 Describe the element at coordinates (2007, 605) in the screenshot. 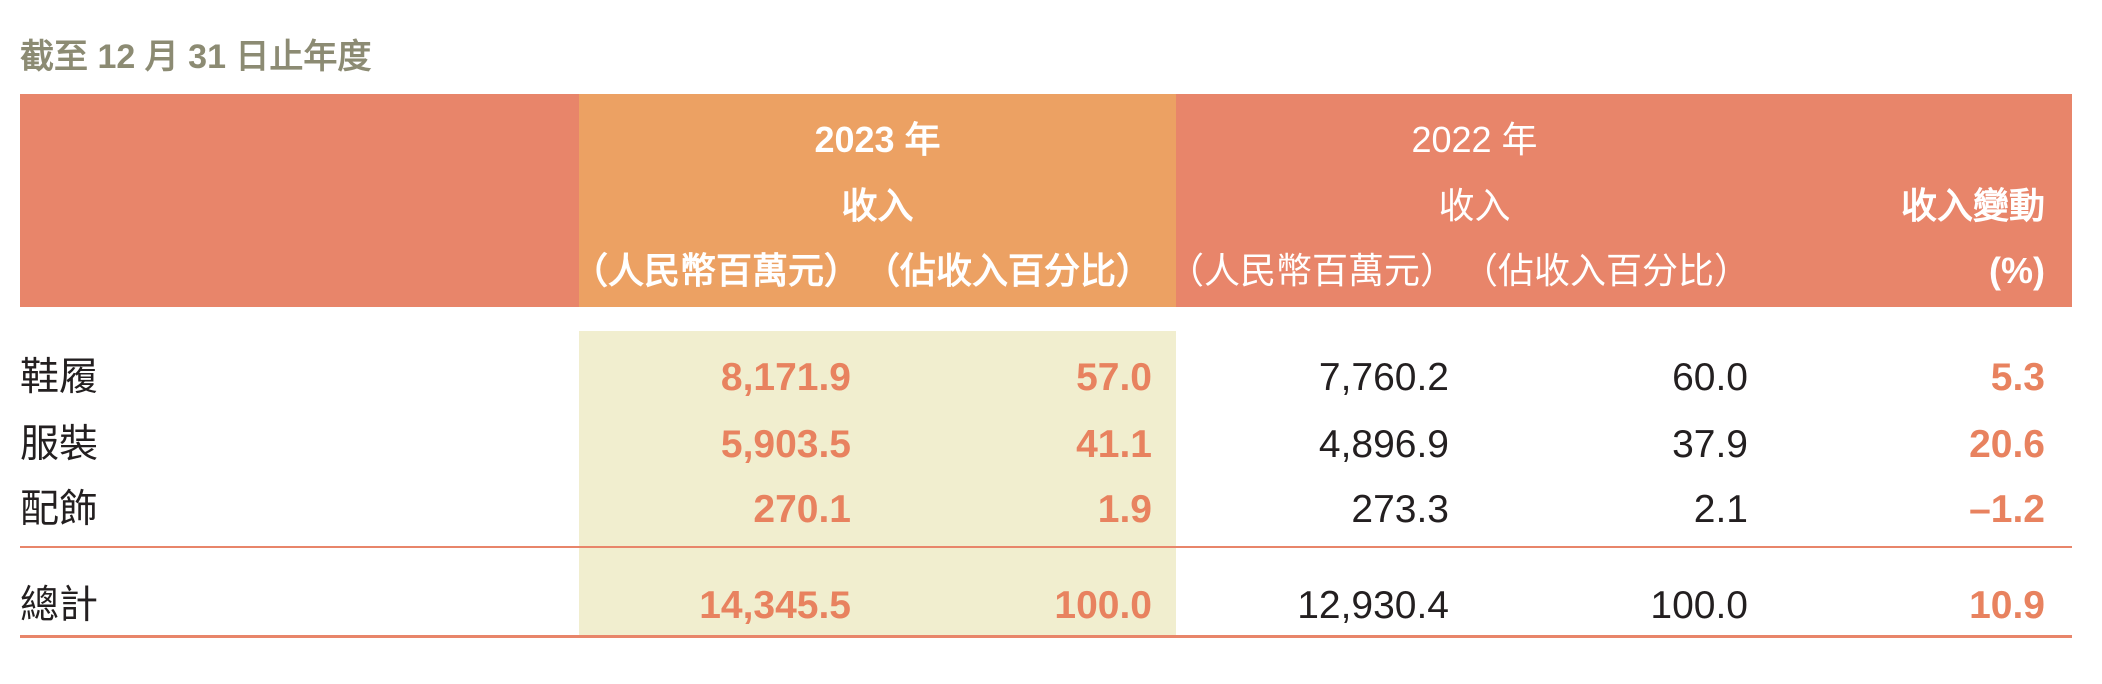

I see `total-change: 10.9` at that location.